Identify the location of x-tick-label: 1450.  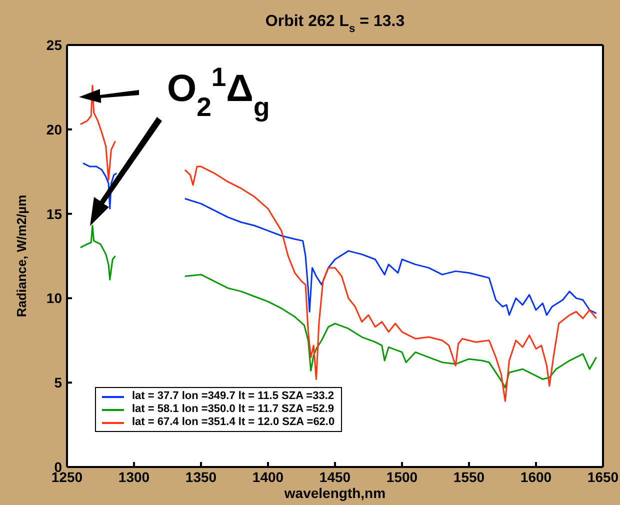
(335, 476).